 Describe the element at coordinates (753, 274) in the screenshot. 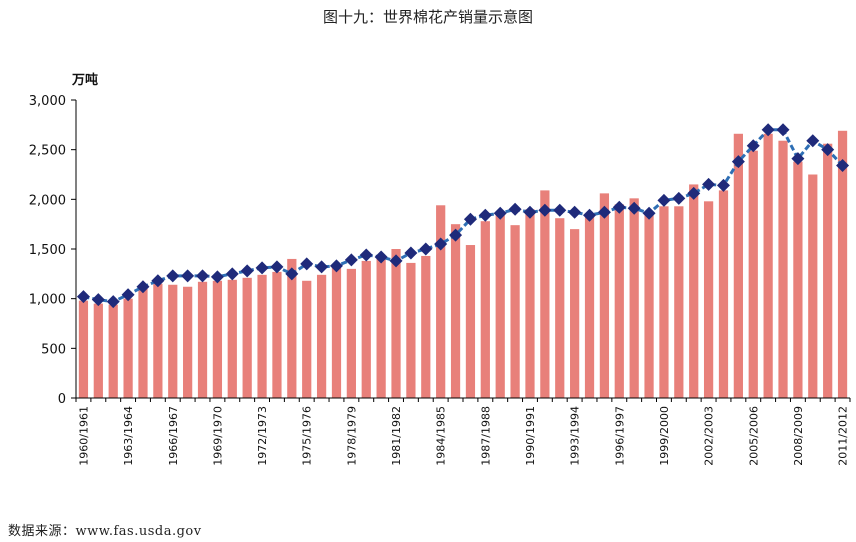

I see `bar-2005/2006` at that location.